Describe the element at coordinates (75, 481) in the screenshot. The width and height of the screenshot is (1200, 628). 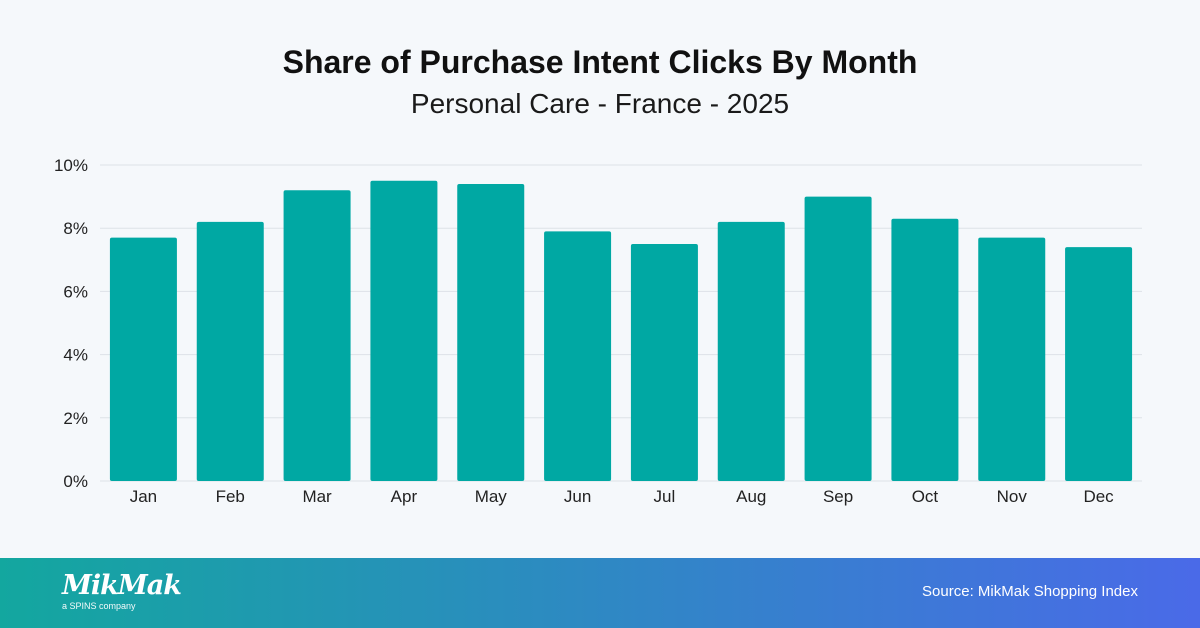
I see `y-tick-label: 0%` at that location.